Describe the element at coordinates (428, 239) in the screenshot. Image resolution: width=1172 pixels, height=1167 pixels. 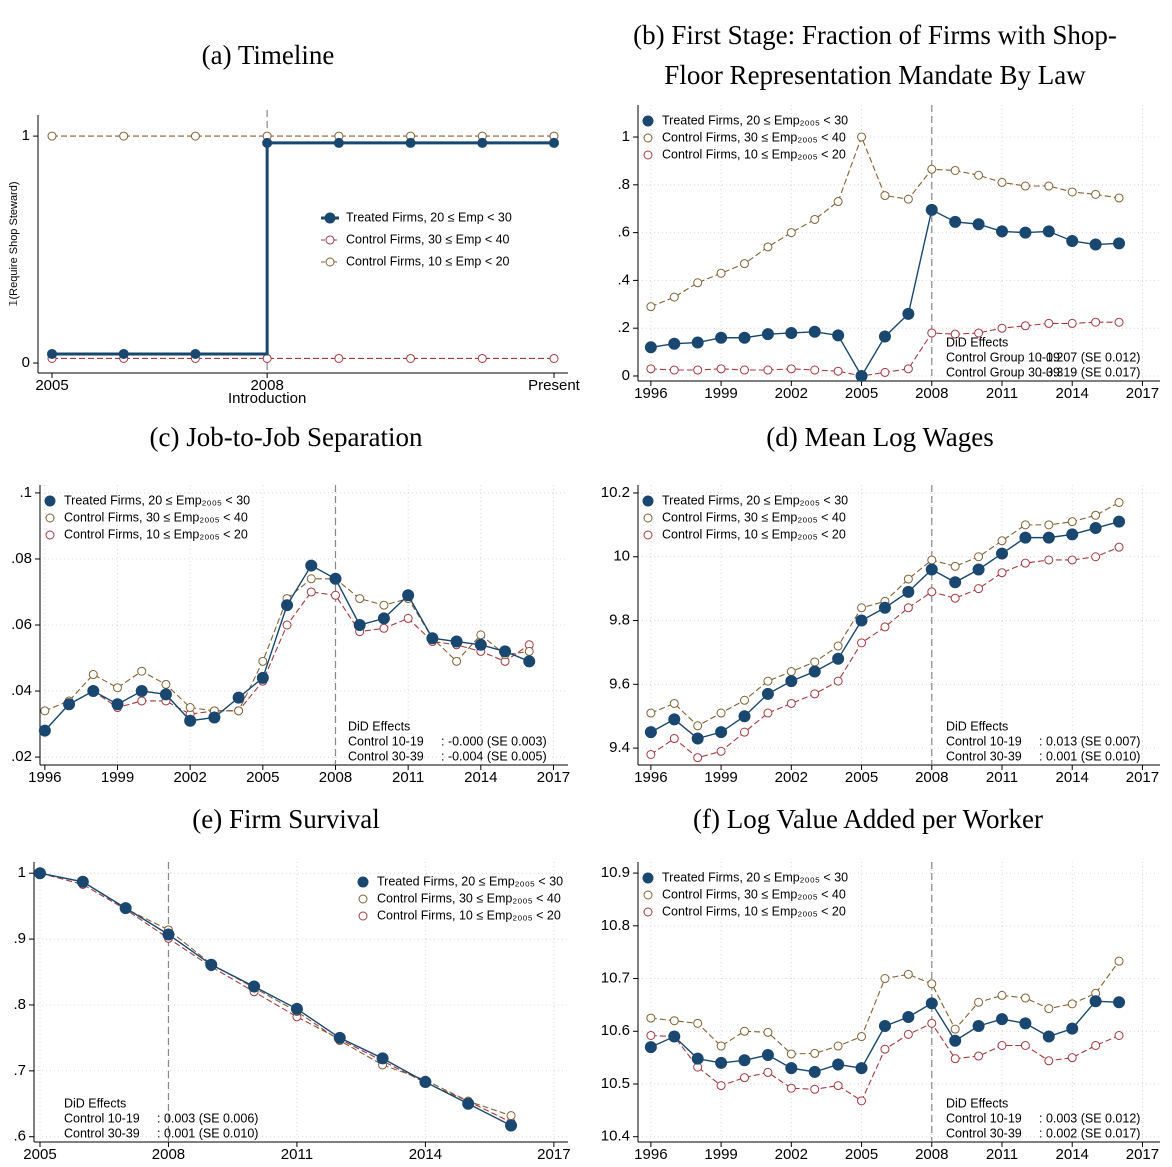
I see `legend-label: Control Firms, 30 ≤ Emp < 40` at that location.